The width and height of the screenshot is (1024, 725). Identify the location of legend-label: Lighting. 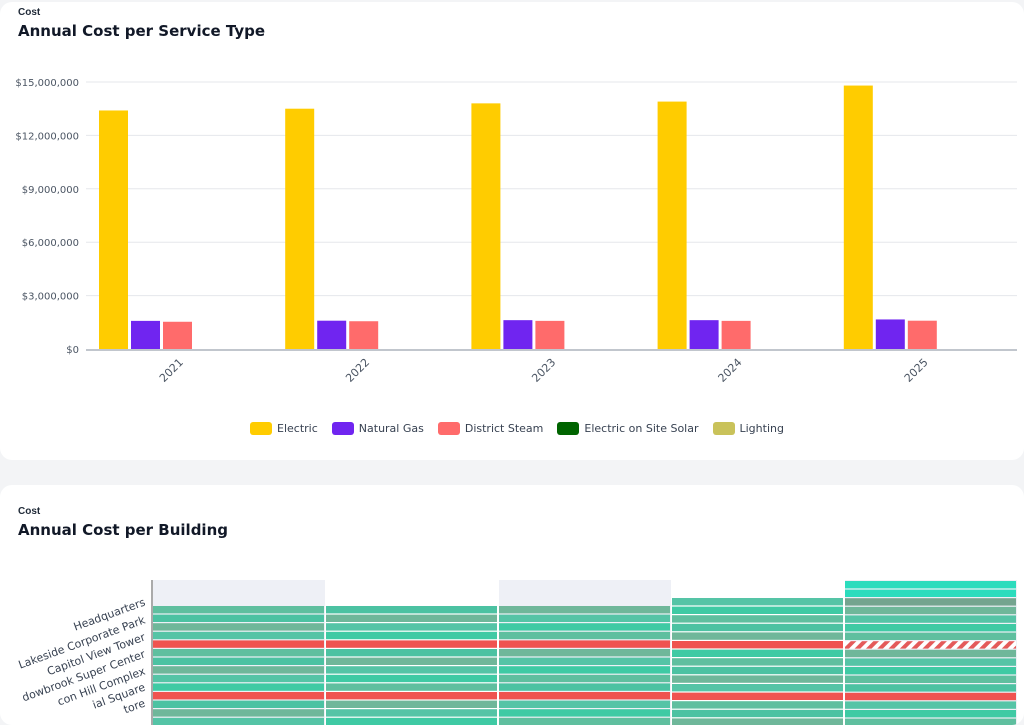
(761, 428).